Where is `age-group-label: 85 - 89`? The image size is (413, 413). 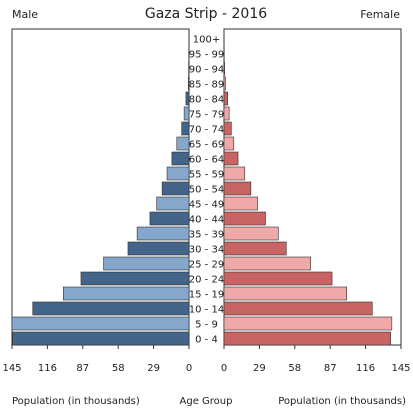 age-group-label: 85 - 89 is located at coordinates (206, 85).